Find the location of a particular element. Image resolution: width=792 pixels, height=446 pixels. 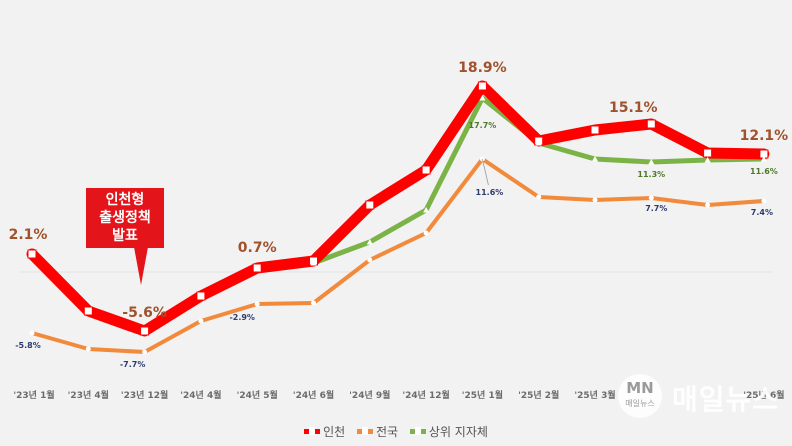

legend-label-incheon: 인천 is located at coordinates (334, 432).